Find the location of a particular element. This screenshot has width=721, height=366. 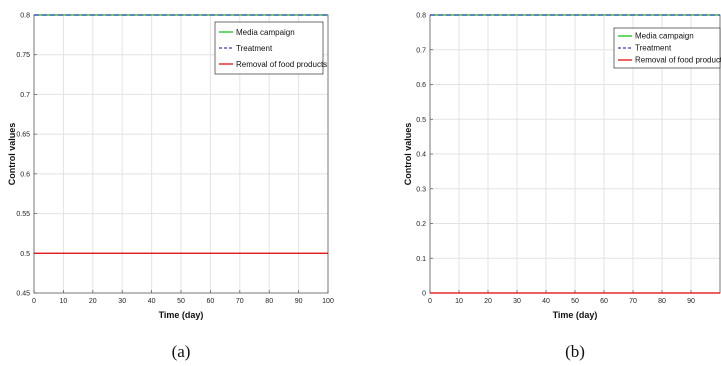

y-tick-label: 0.2 is located at coordinates (421, 224).